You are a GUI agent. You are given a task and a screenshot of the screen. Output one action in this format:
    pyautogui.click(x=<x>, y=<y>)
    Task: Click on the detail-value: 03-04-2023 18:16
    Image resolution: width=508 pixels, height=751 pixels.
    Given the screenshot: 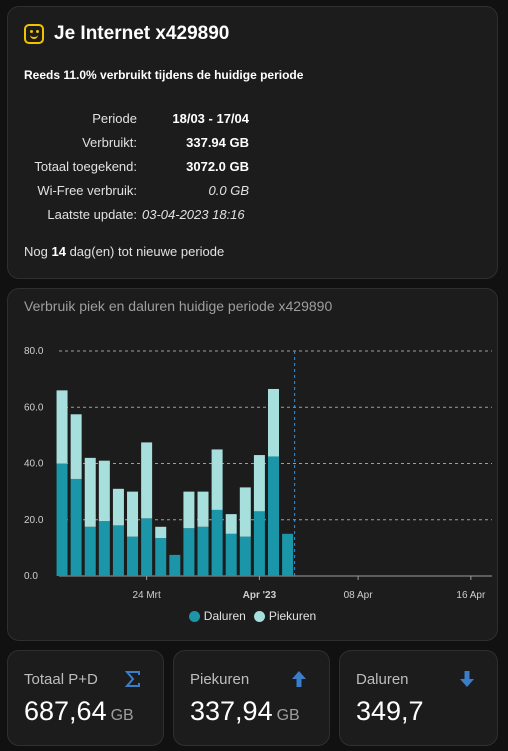 What is the action you would take?
    pyautogui.click(x=193, y=214)
    